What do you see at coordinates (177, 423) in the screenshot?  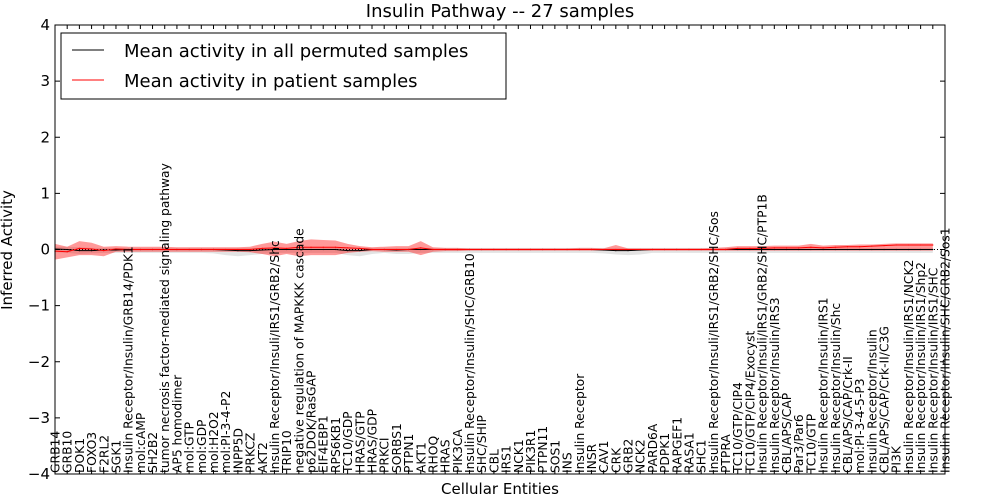 I see `x-tick-label: AP5 homodimer` at bounding box center [177, 423].